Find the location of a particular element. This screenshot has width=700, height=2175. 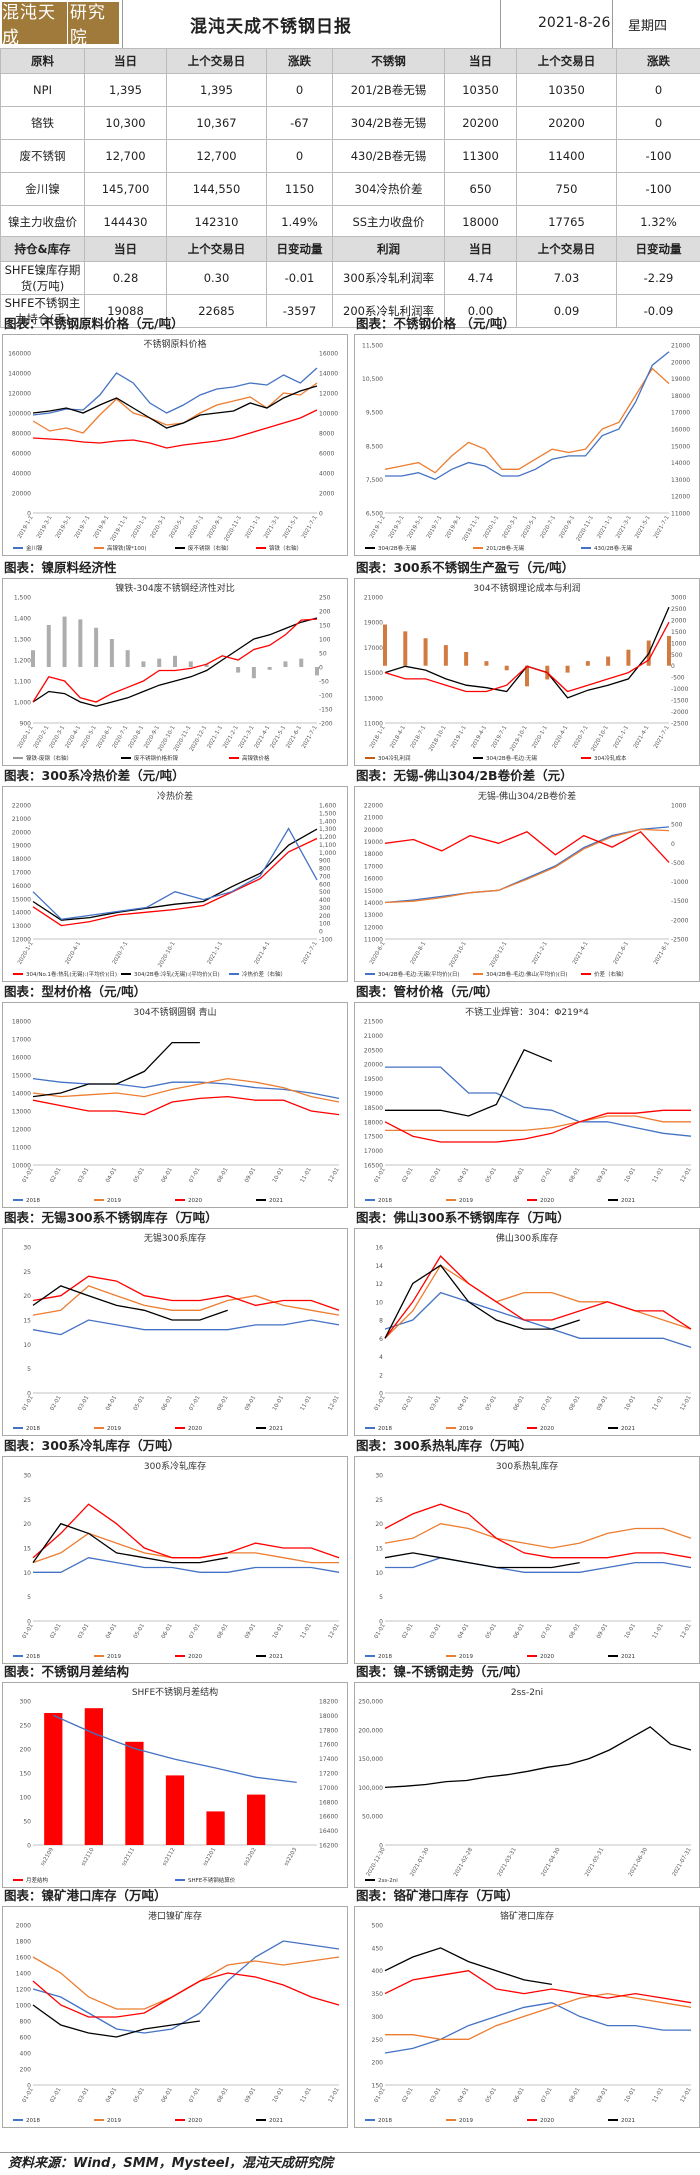

x-tick-label: ss2111 is located at coordinates (128, 1857).